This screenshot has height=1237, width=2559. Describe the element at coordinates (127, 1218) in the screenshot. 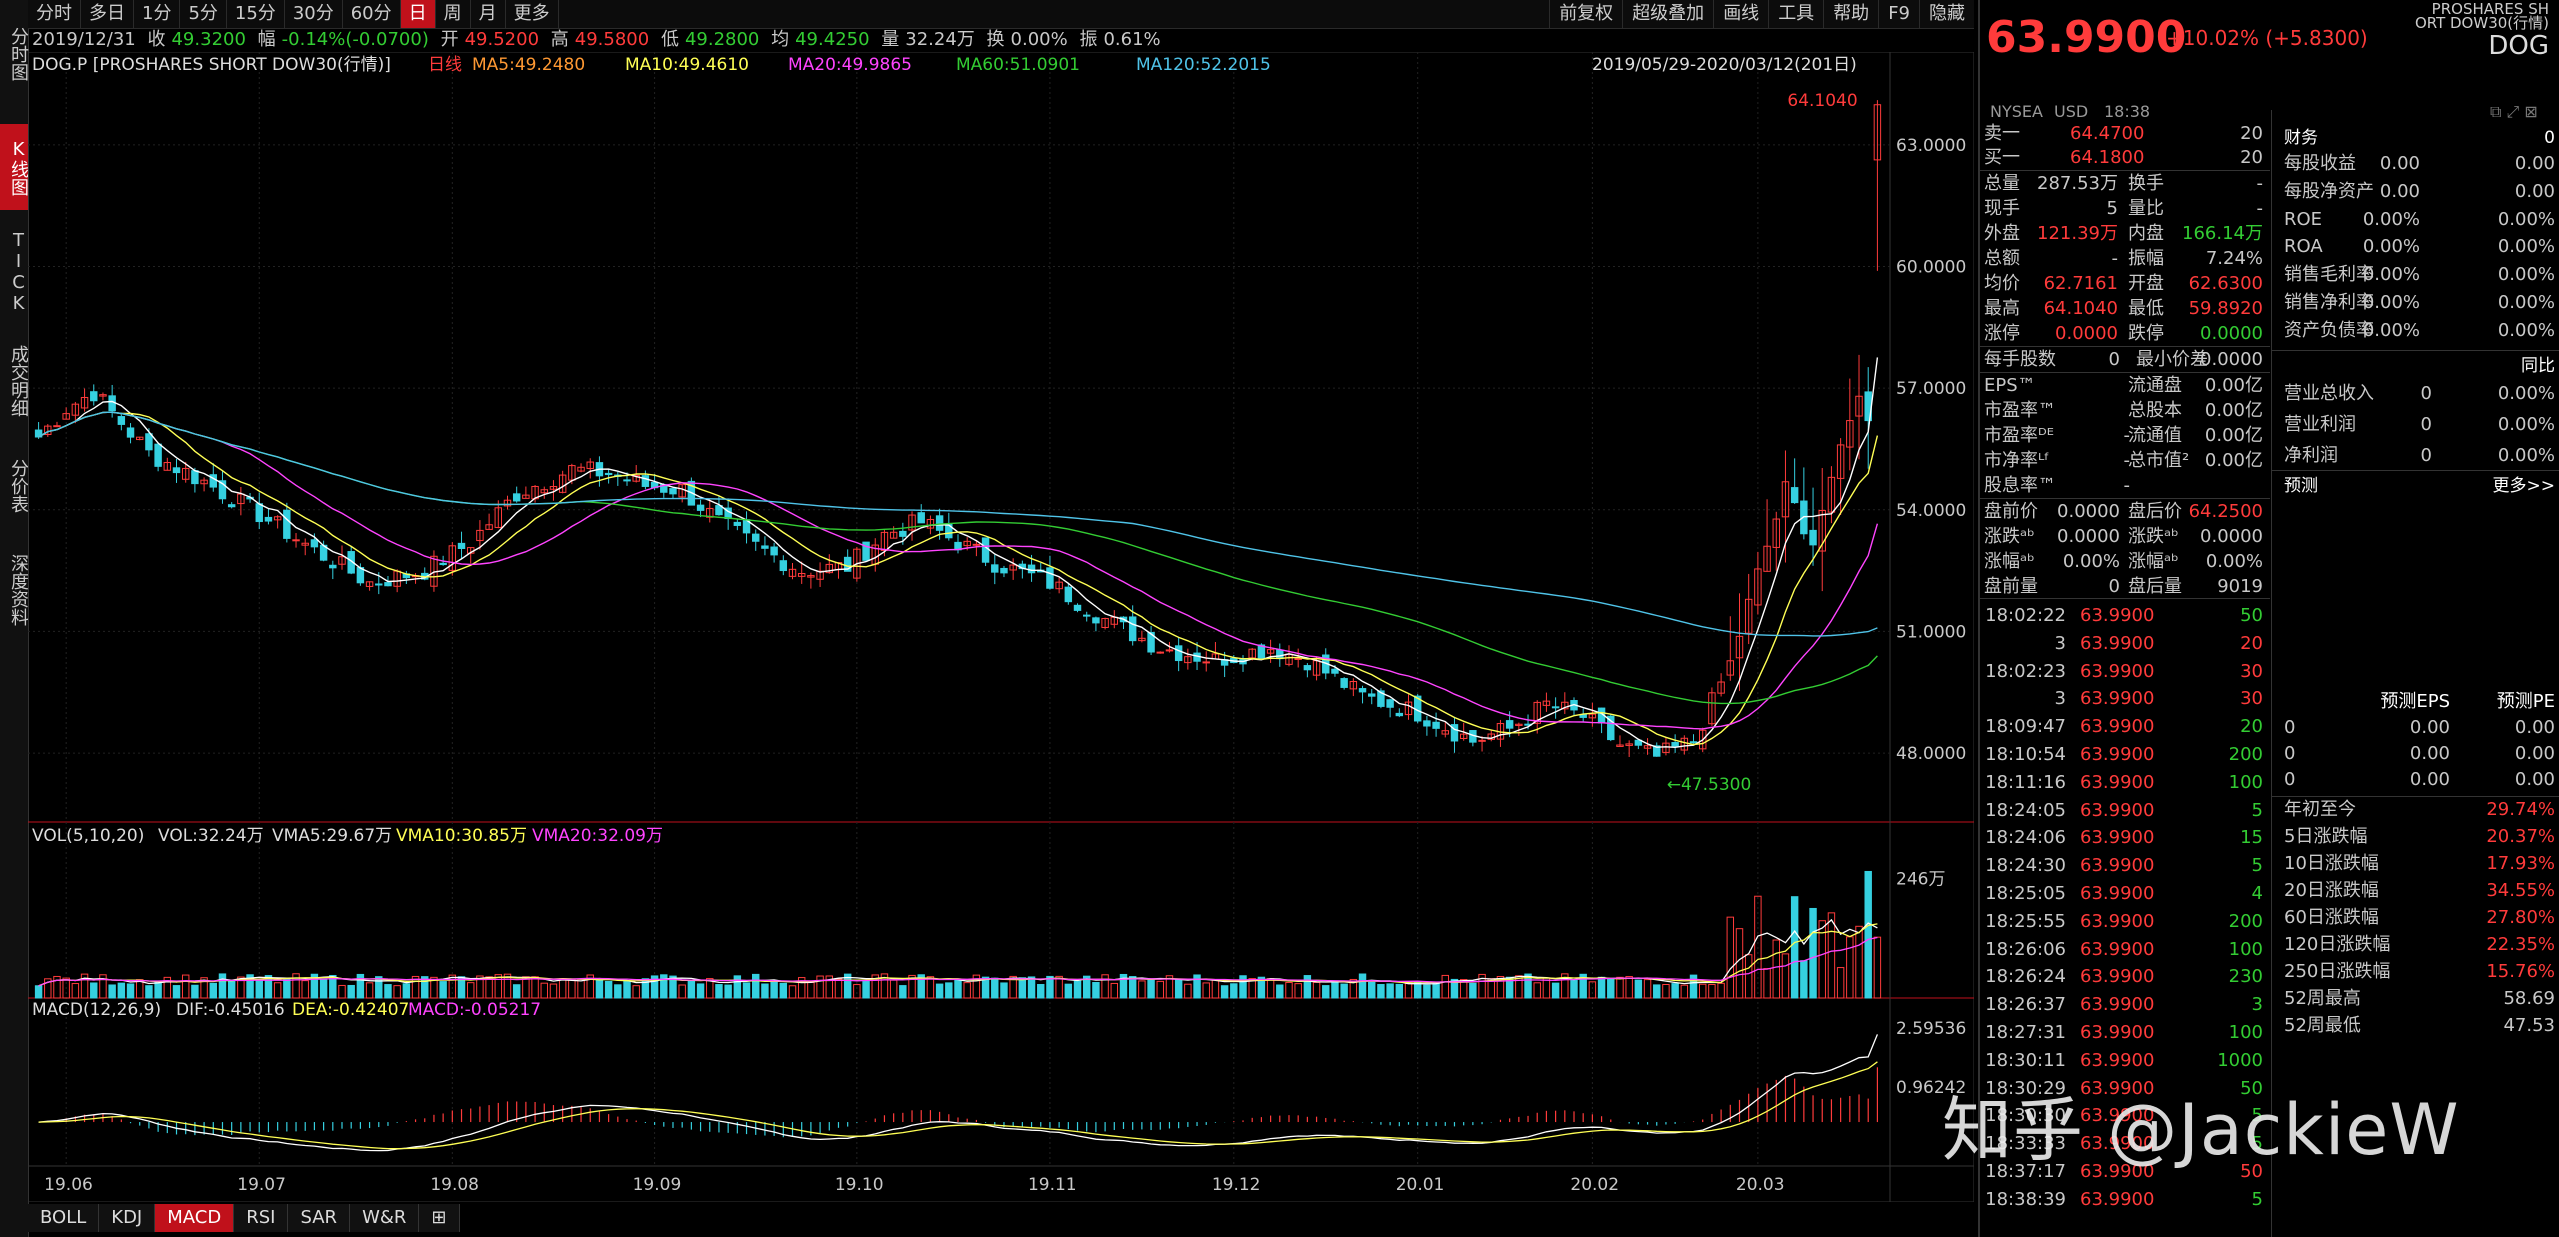

I see `tab-kdj: KDJ` at that location.